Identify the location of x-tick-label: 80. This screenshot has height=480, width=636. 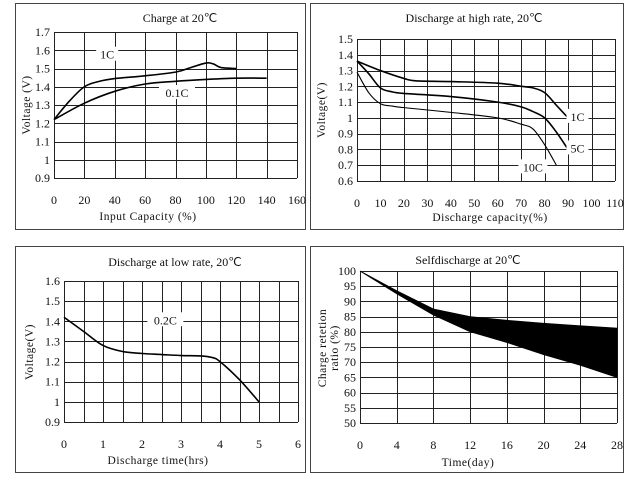
(545, 203).